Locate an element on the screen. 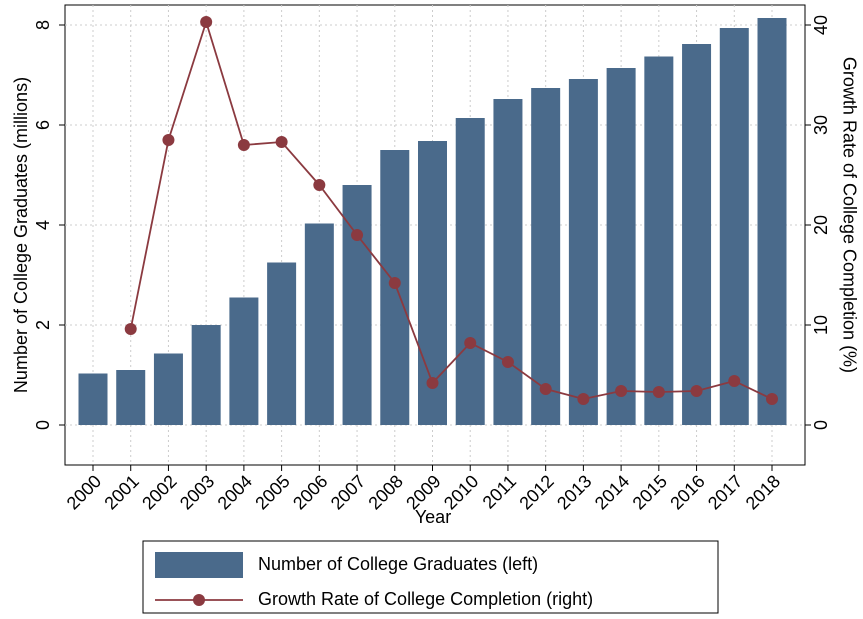 The height and width of the screenshot is (619, 863). y2-tick-label: 10 is located at coordinates (821, 325).